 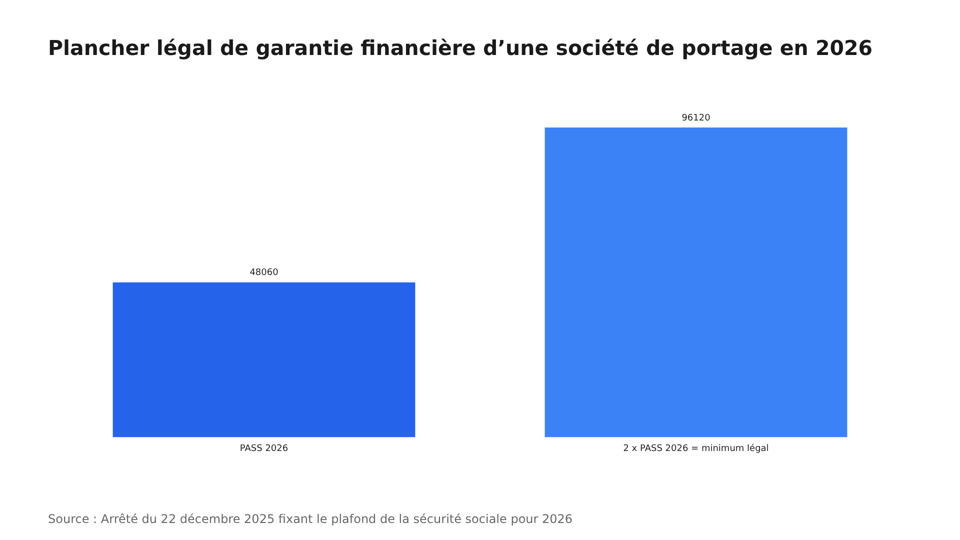 What do you see at coordinates (460, 48) in the screenshot?
I see `chart-title: Plancher légal de garantie financière d’une société de portage en 2026` at bounding box center [460, 48].